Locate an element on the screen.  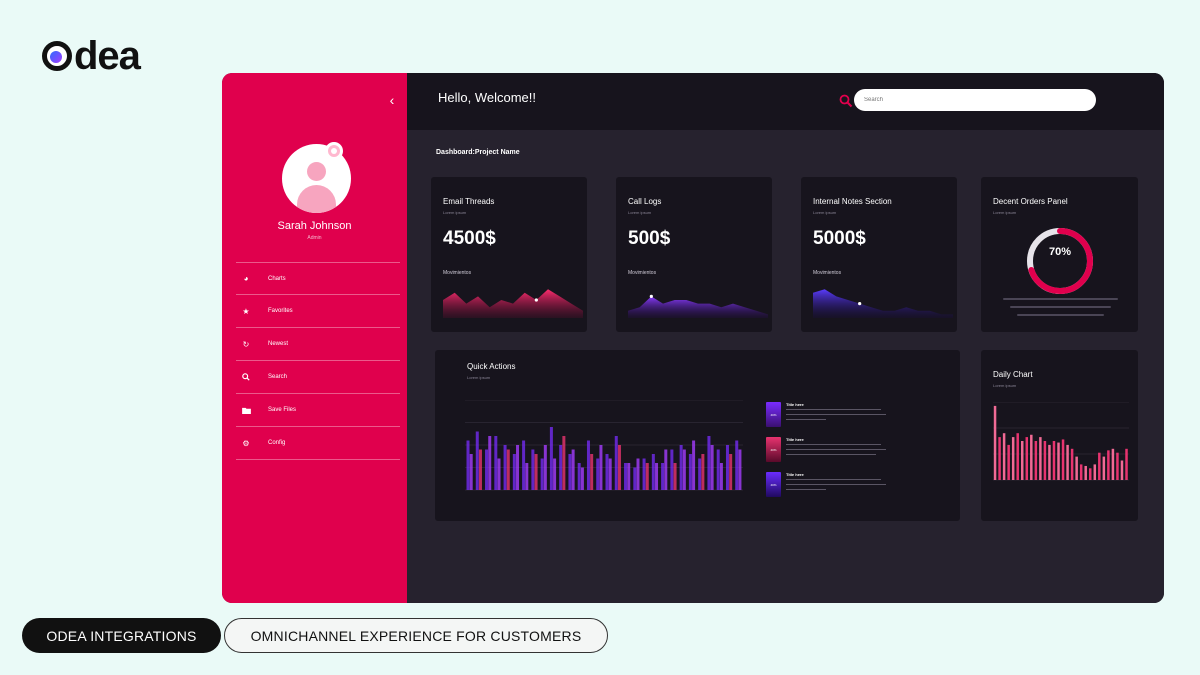
donut-progress-arc is located at coordinates (1060, 261).